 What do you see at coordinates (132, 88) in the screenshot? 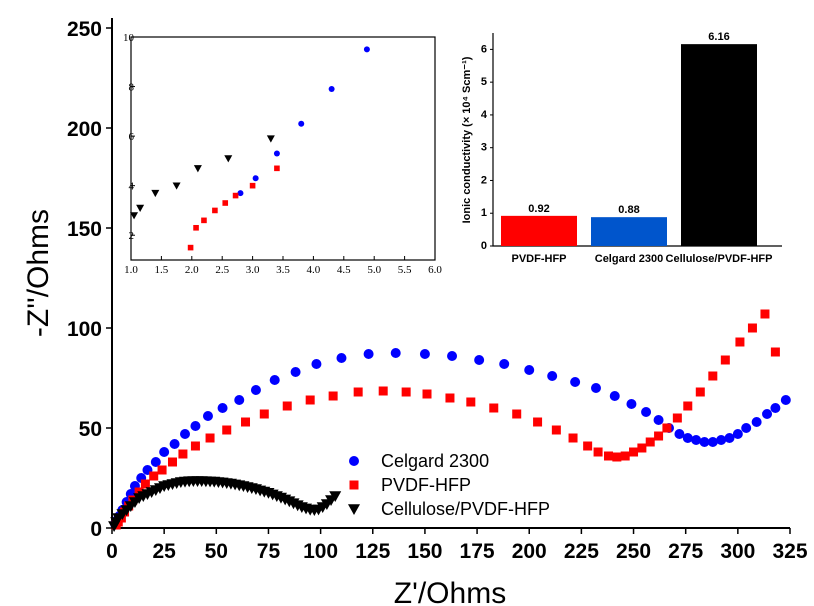
I see `inset-zoom-y-tick-label: 8` at bounding box center [132, 88].